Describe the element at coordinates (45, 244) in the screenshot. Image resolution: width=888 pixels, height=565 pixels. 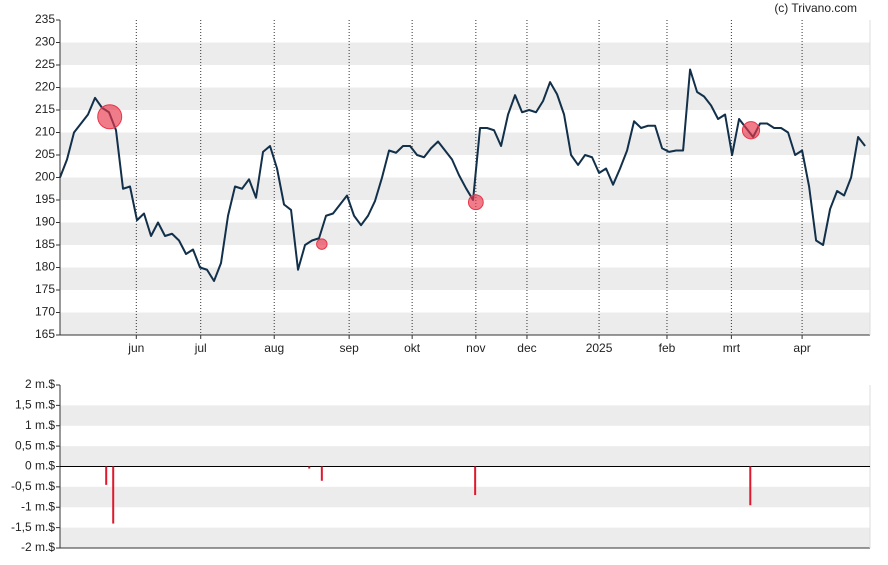
I see `y-tick-label: 185` at that location.